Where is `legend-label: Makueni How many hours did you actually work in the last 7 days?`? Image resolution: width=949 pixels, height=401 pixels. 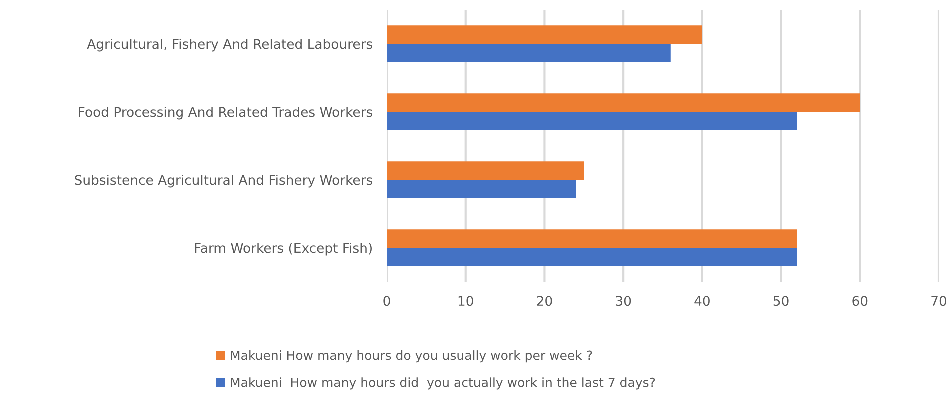
legend-label: Makueni How many hours did you actually work in the last 7 days? is located at coordinates (443, 384).